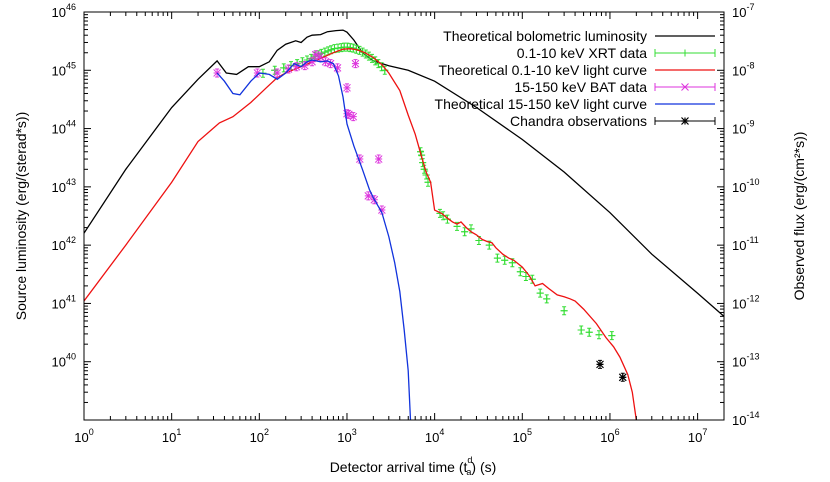  Describe the element at coordinates (413, 466) in the screenshot. I see `x-axis-title: Detector arrival time (td a) (s)` at that location.